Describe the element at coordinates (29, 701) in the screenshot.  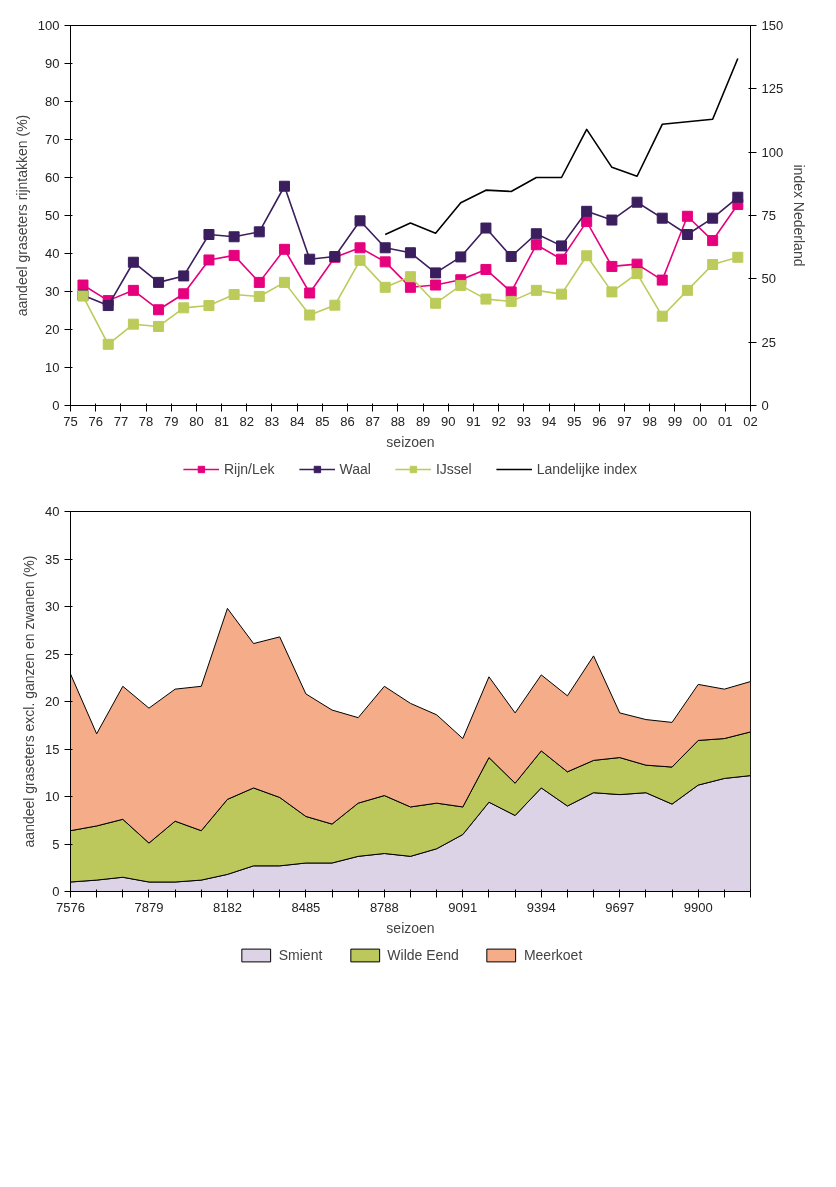
I see `y-axis-title: aandeel graseters excl. ganzen en zwanen (%)` at that location.